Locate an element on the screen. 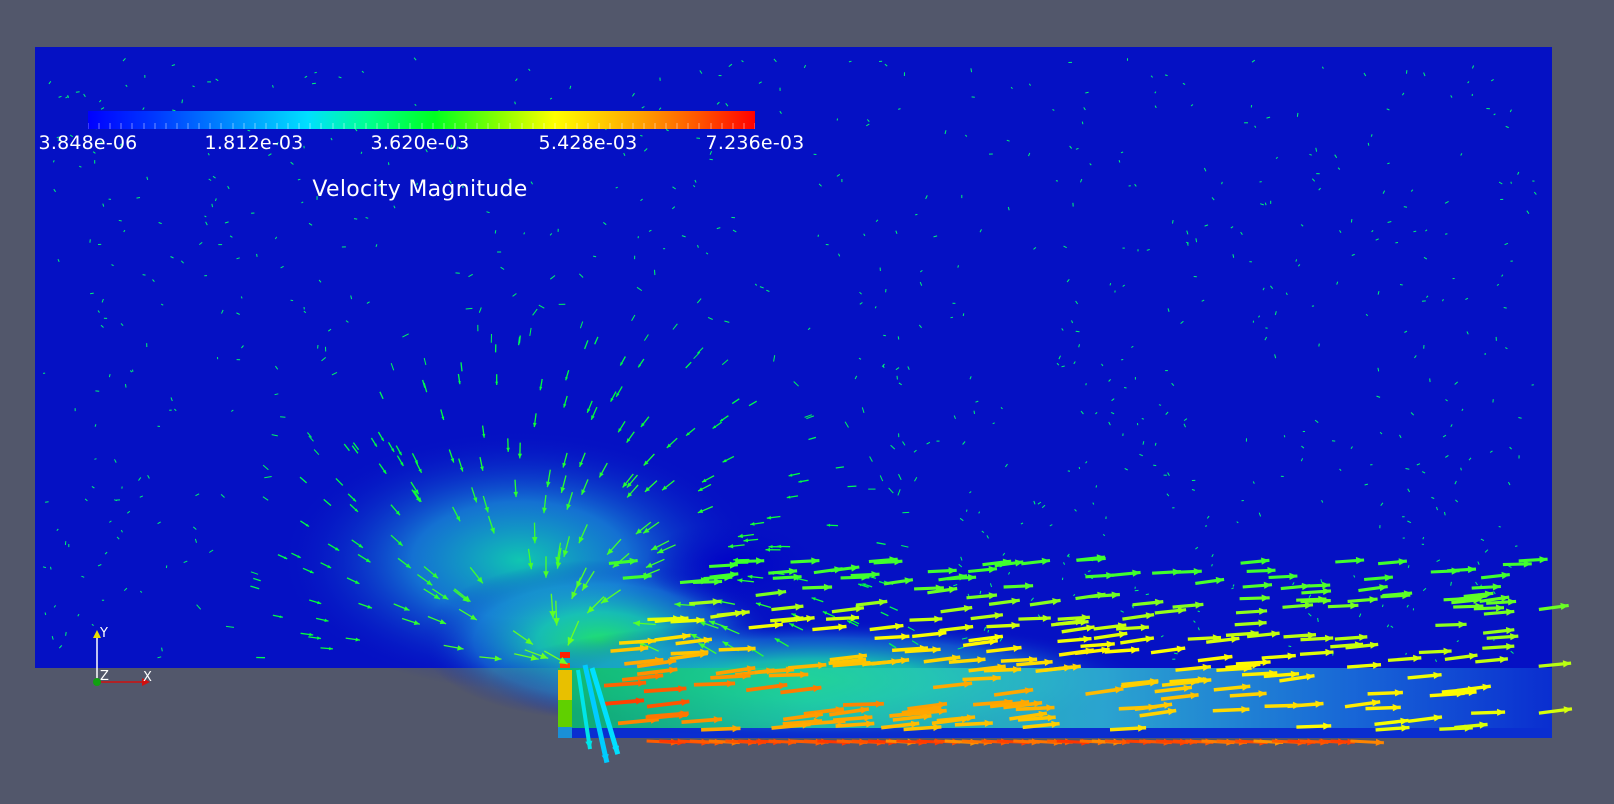 Image resolution: width=1614 pixels, height=804 pixels. colorbar-tick-label: 3.848e-06 is located at coordinates (88, 143).